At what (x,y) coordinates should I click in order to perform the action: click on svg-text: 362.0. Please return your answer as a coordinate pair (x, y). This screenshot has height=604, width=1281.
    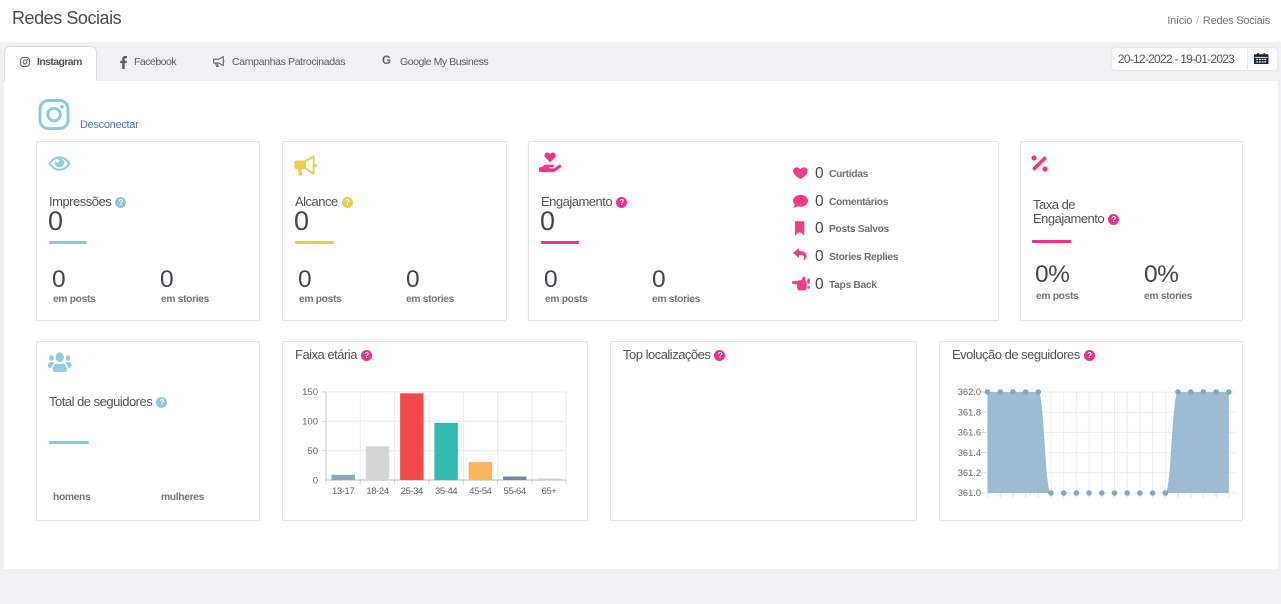
    Looking at the image, I should click on (969, 392).